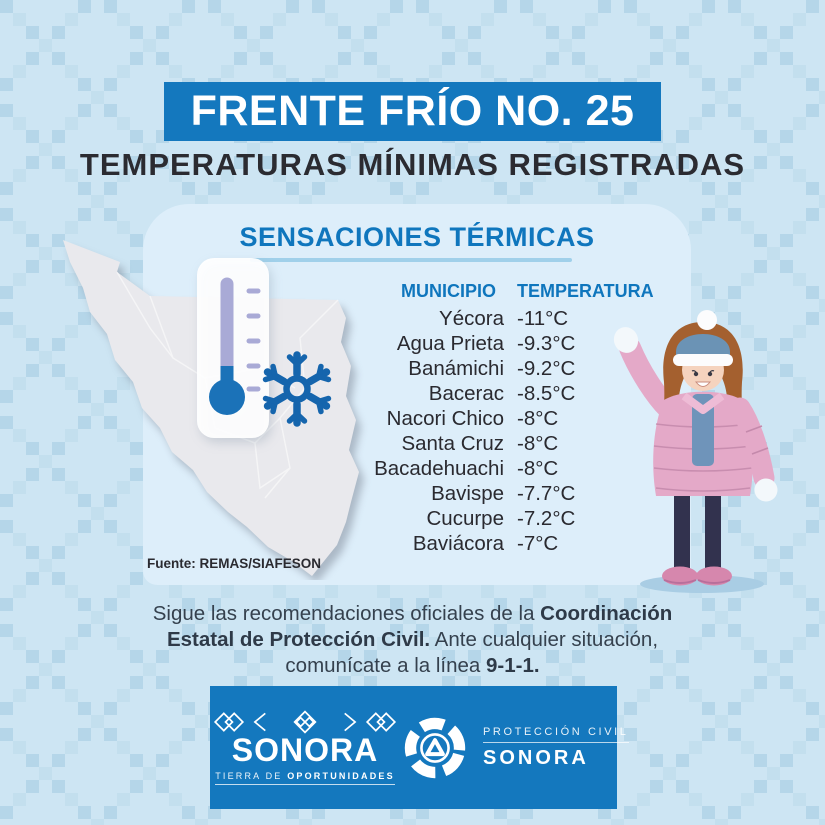 Image resolution: width=825 pixels, height=825 pixels. I want to click on woman-winter-illustration, so click(695, 451).